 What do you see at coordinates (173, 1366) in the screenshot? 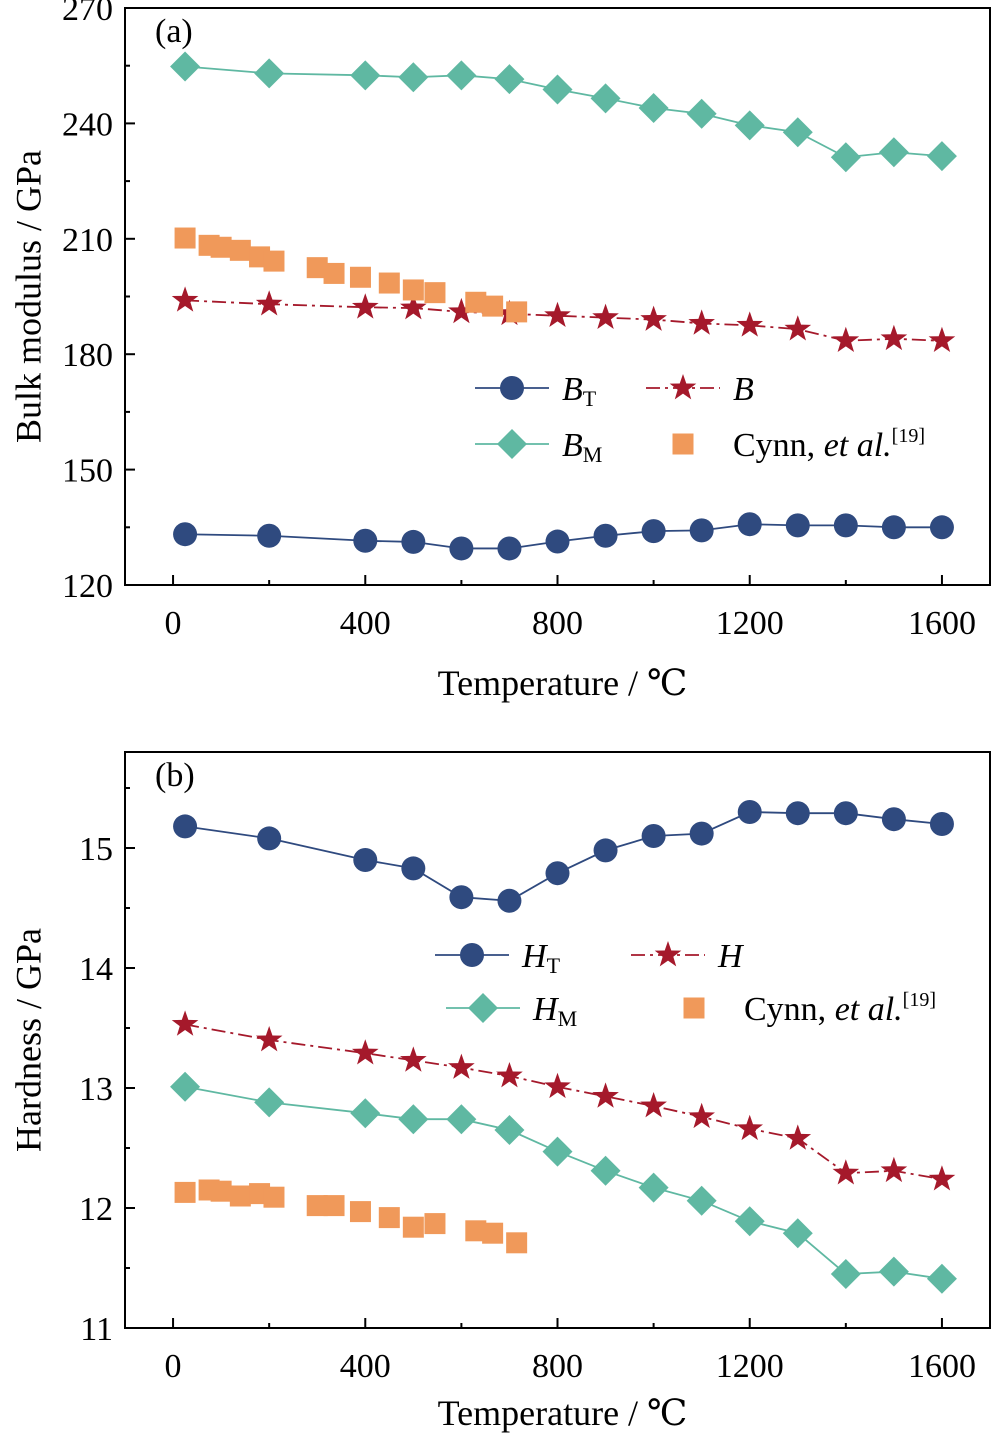
I see `x-tick-label: 0` at bounding box center [173, 1366].